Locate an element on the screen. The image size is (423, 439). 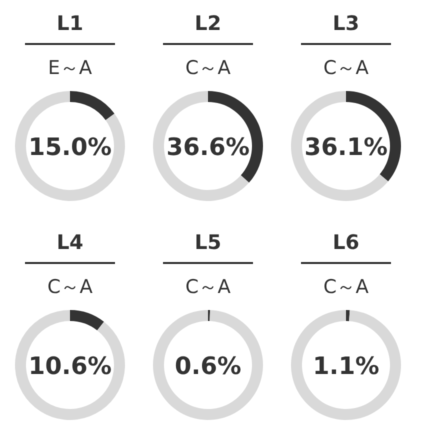
text: 36.6% is located at coordinates (208, 147).